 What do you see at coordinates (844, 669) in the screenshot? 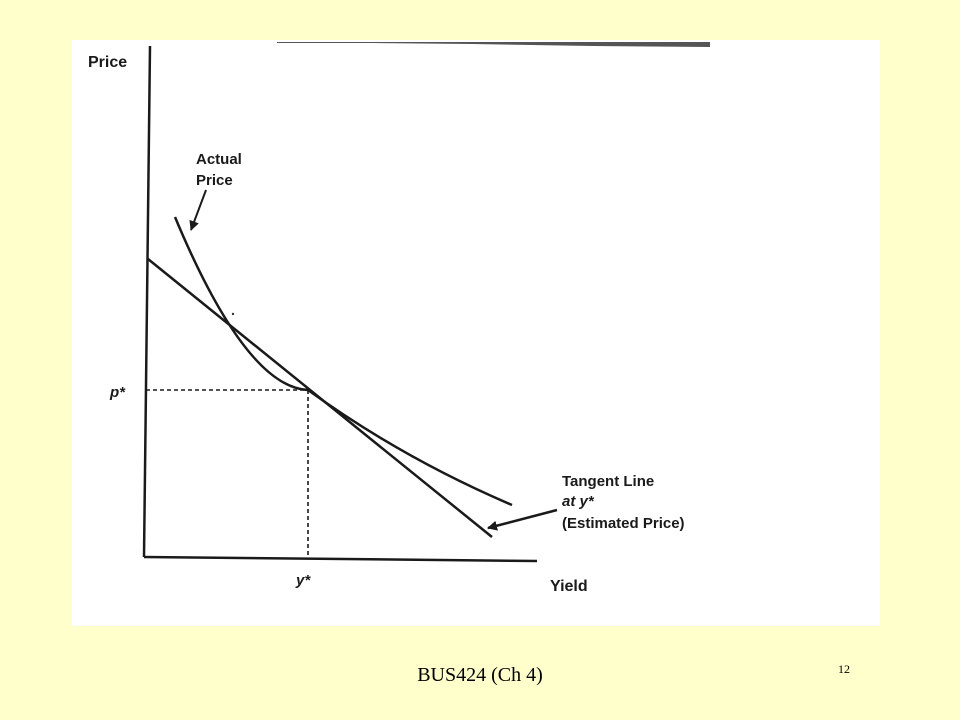
I see `page-number: 12` at bounding box center [844, 669].